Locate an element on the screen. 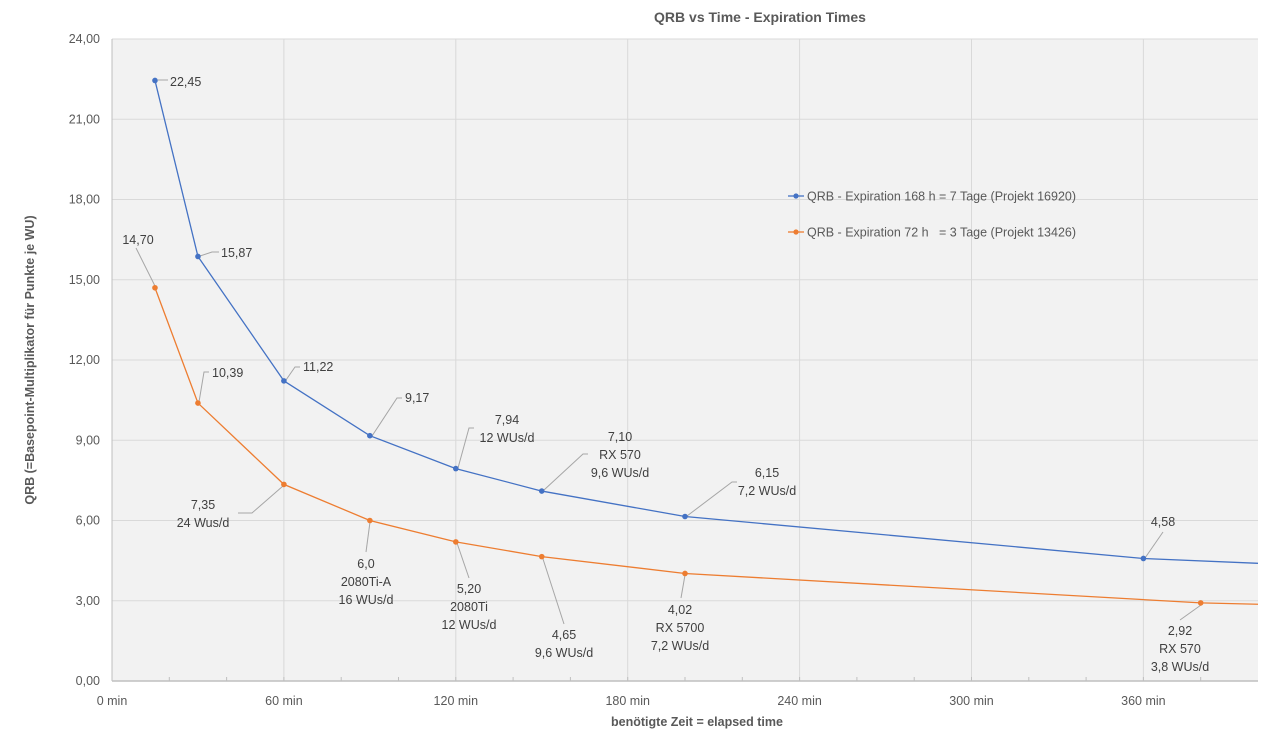 This screenshot has width=1270, height=734. x-tick-label: 180 min is located at coordinates (627, 701).